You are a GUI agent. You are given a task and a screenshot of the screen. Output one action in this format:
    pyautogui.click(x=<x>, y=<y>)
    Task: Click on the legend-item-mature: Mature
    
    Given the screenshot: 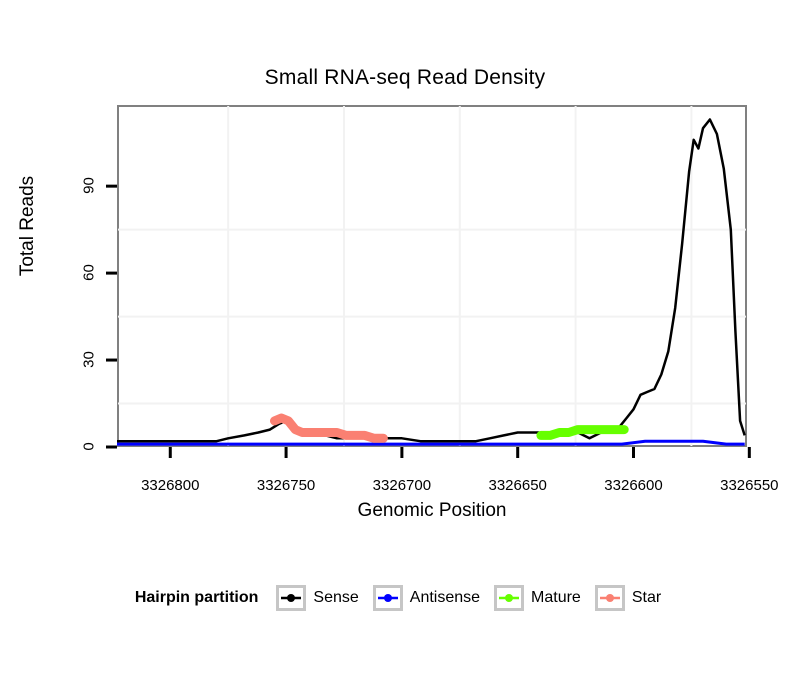 What is the action you would take?
    pyautogui.click(x=537, y=598)
    